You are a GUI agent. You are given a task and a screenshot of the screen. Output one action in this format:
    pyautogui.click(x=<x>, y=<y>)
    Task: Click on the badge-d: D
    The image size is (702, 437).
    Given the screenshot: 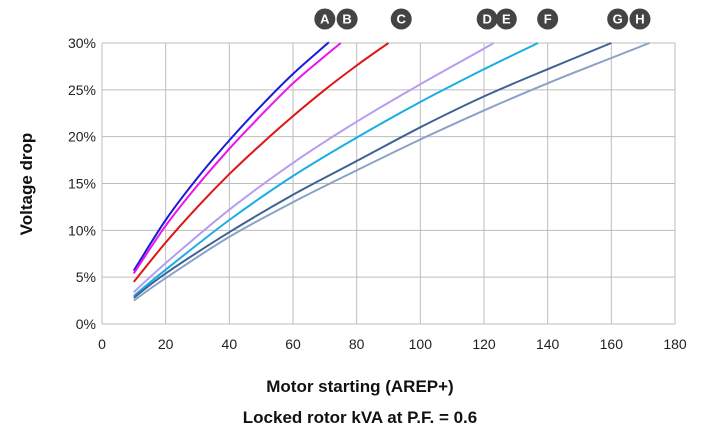 What is the action you would take?
    pyautogui.click(x=487, y=19)
    